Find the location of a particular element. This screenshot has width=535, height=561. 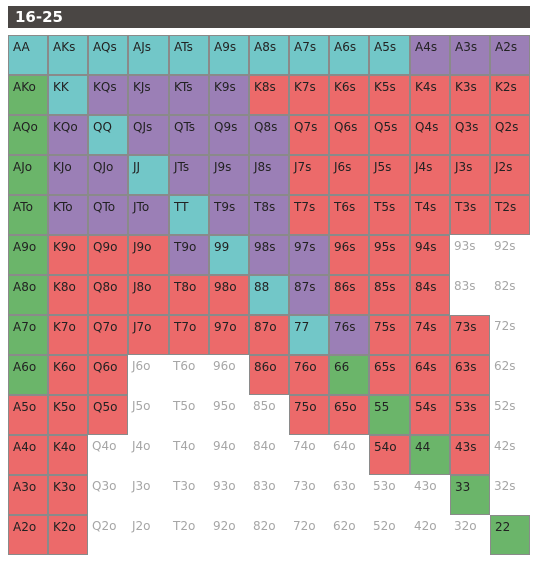

hand-cell-73s: 73s is located at coordinates (470, 335).